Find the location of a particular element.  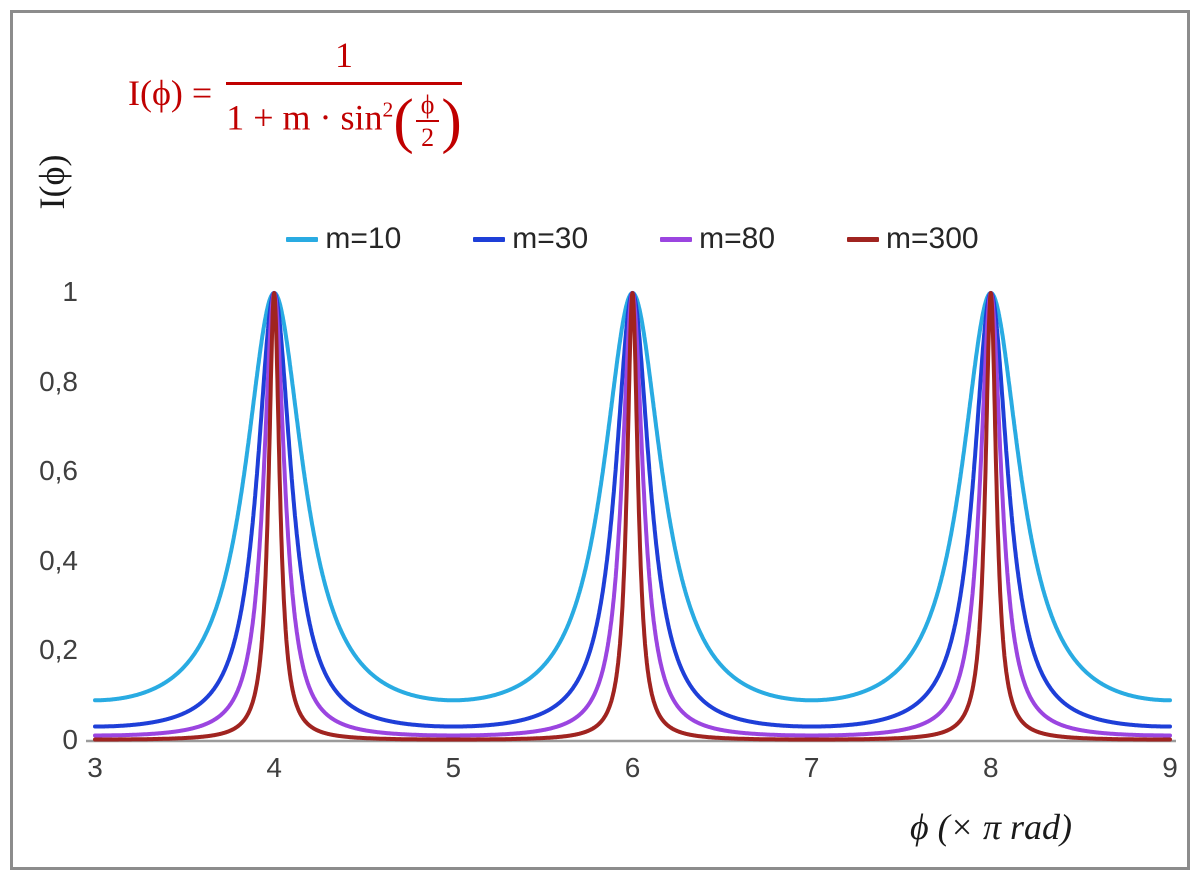

legend-label: m=10 is located at coordinates (363, 238).